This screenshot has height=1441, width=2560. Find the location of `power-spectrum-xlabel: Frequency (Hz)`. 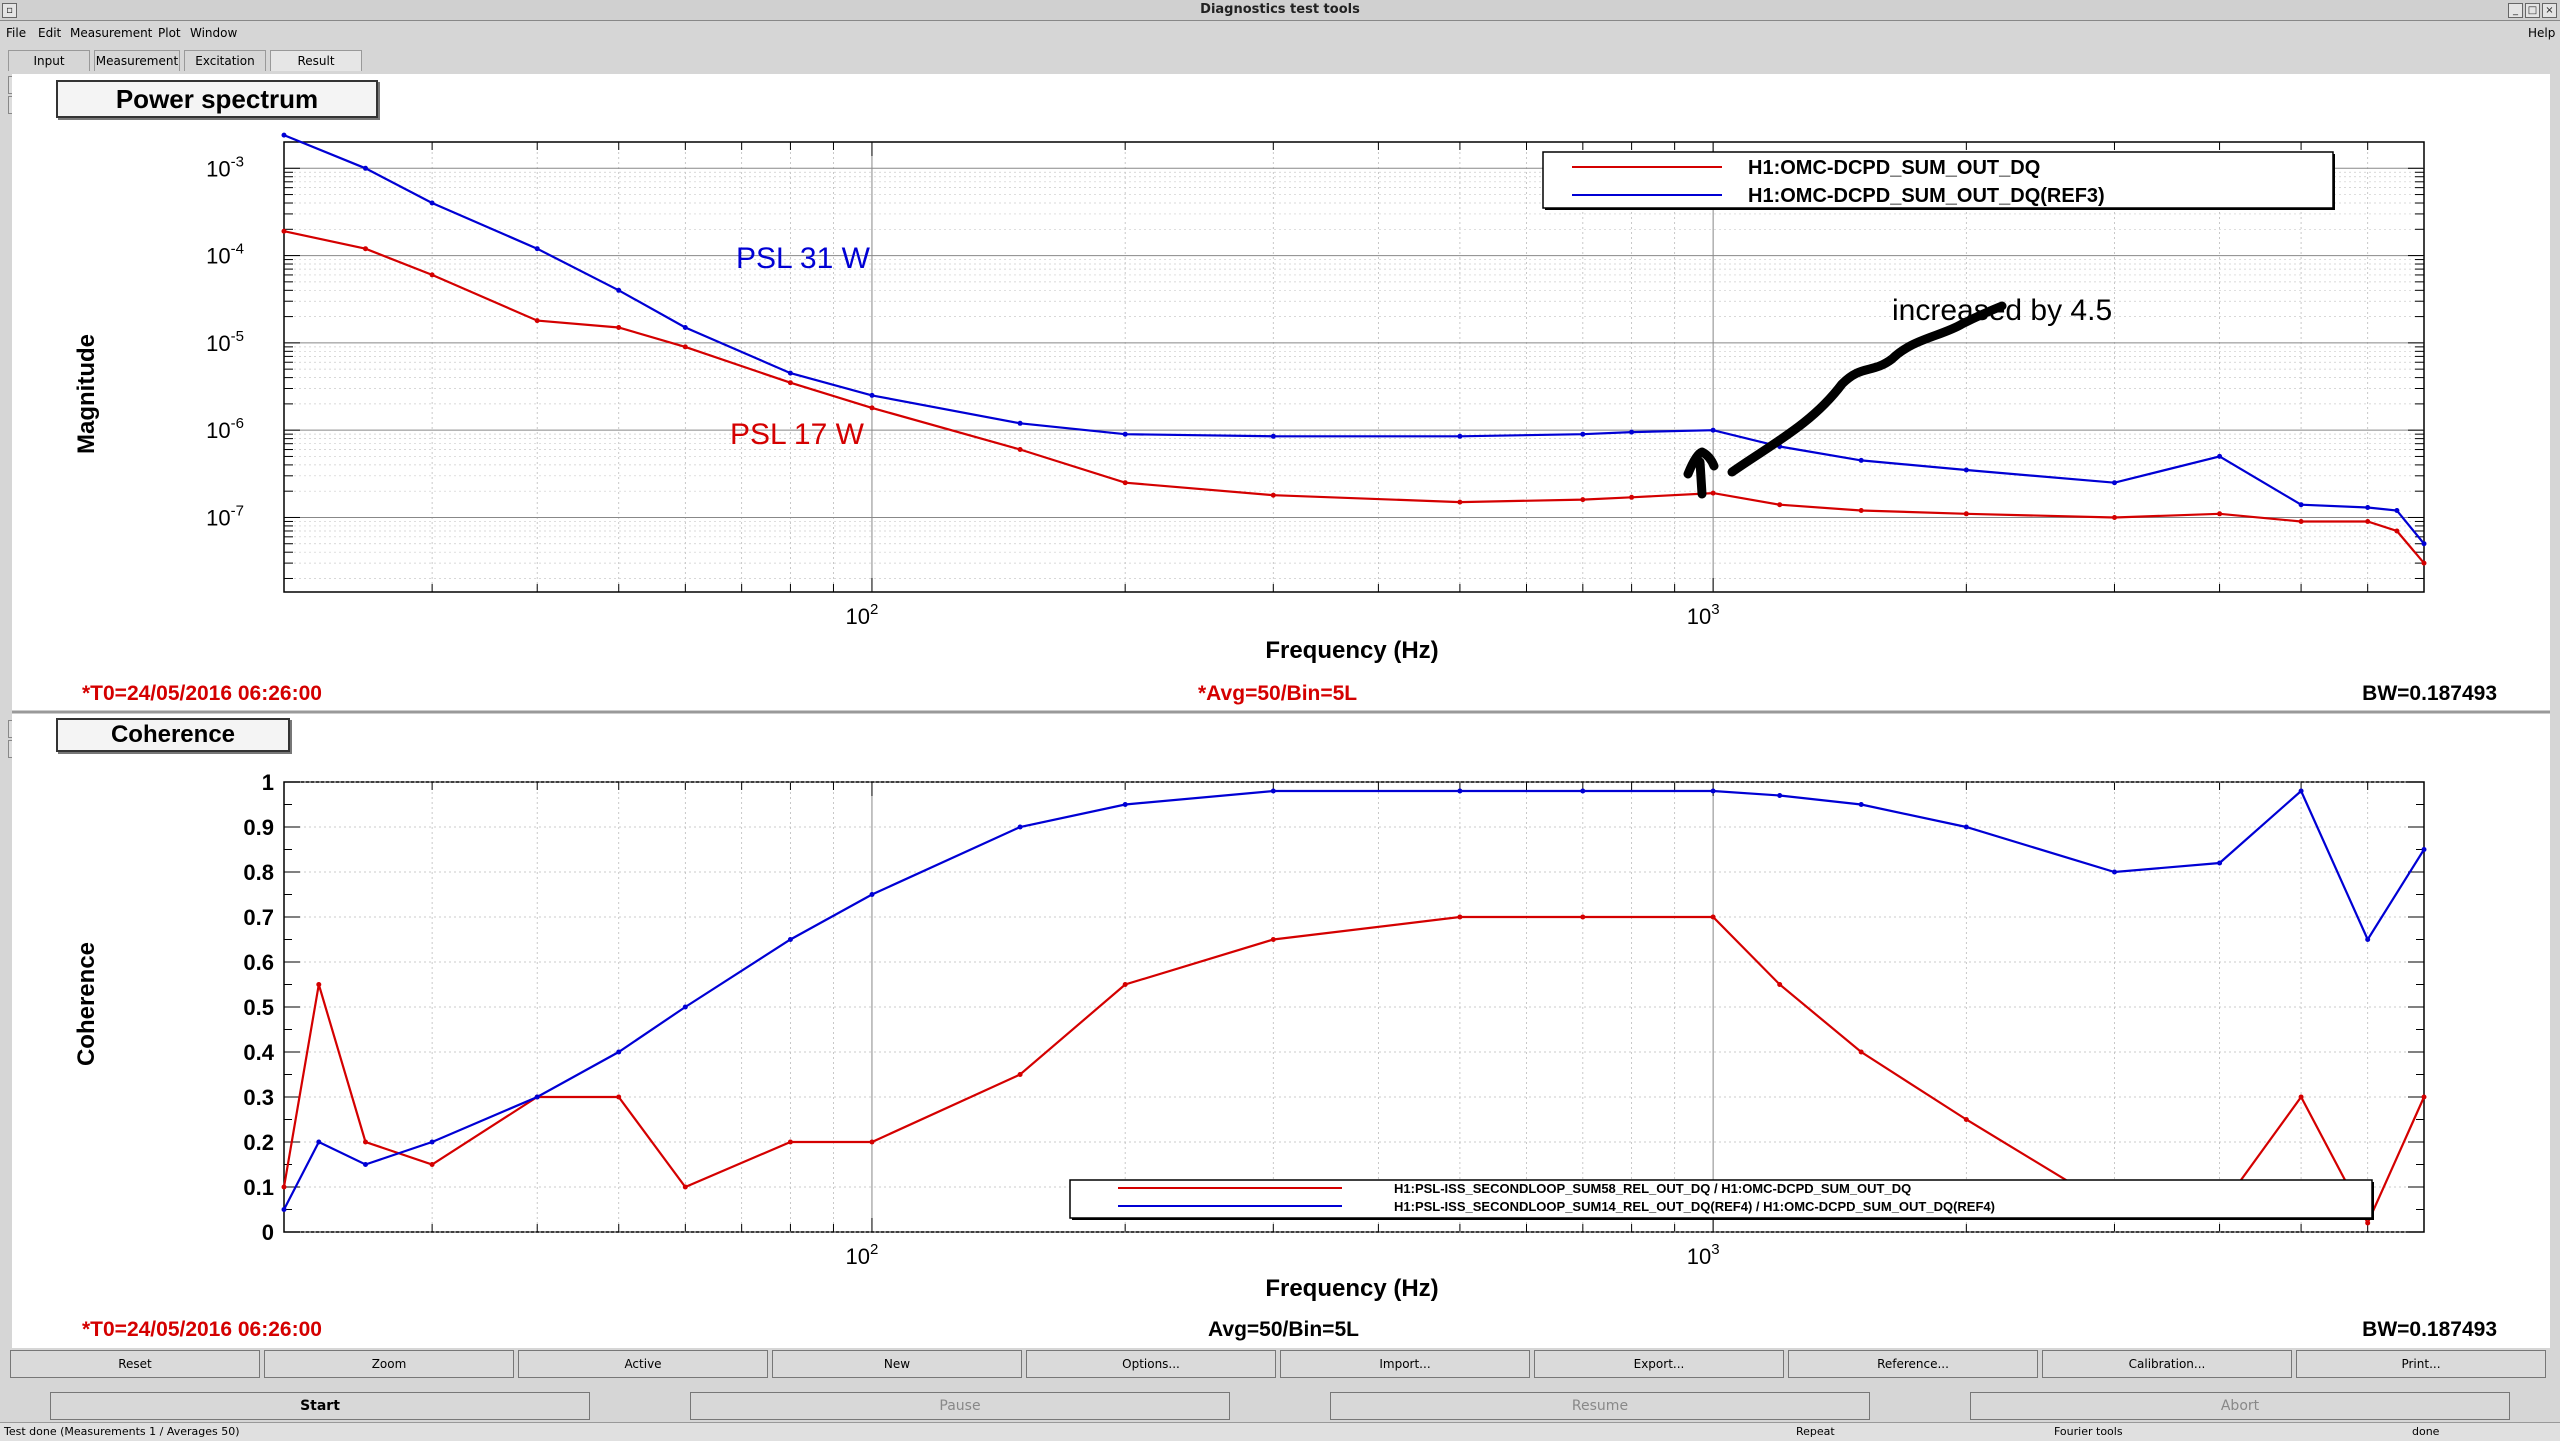

power-spectrum-xlabel: Frequency (Hz) is located at coordinates (1351, 650).